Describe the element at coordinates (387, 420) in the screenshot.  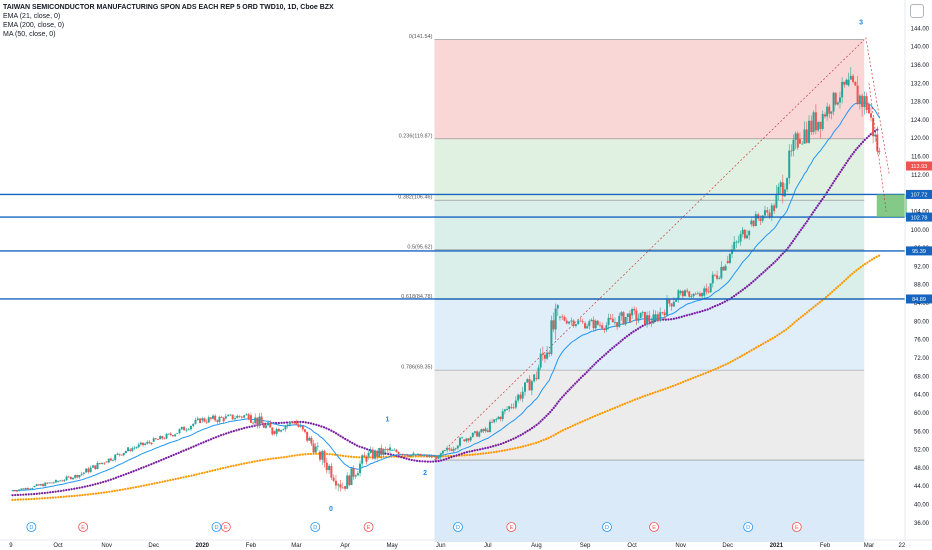
I see `wave-label: 1` at that location.